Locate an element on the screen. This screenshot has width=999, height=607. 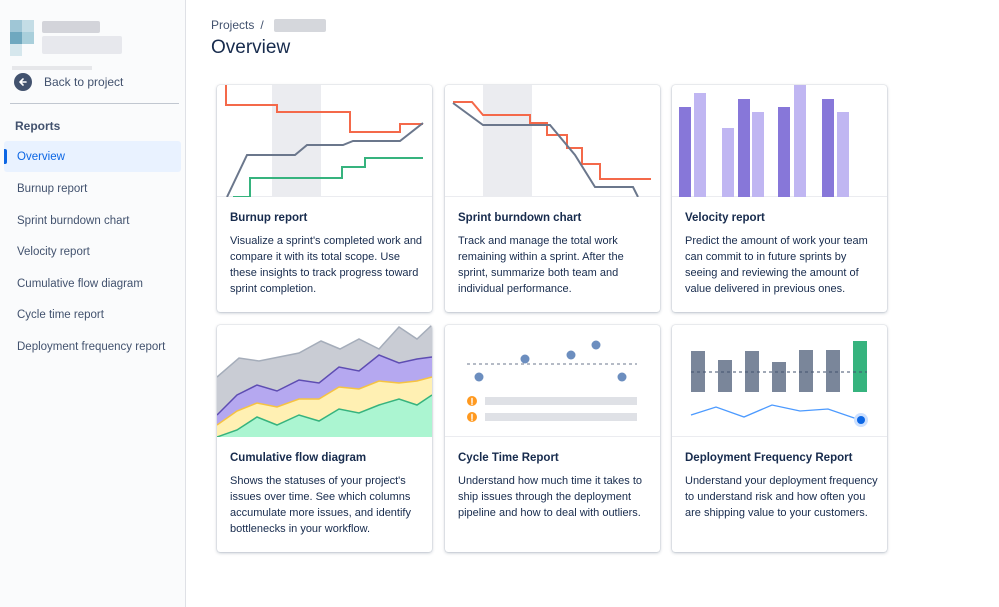
velocity-illustration is located at coordinates (779, 141).